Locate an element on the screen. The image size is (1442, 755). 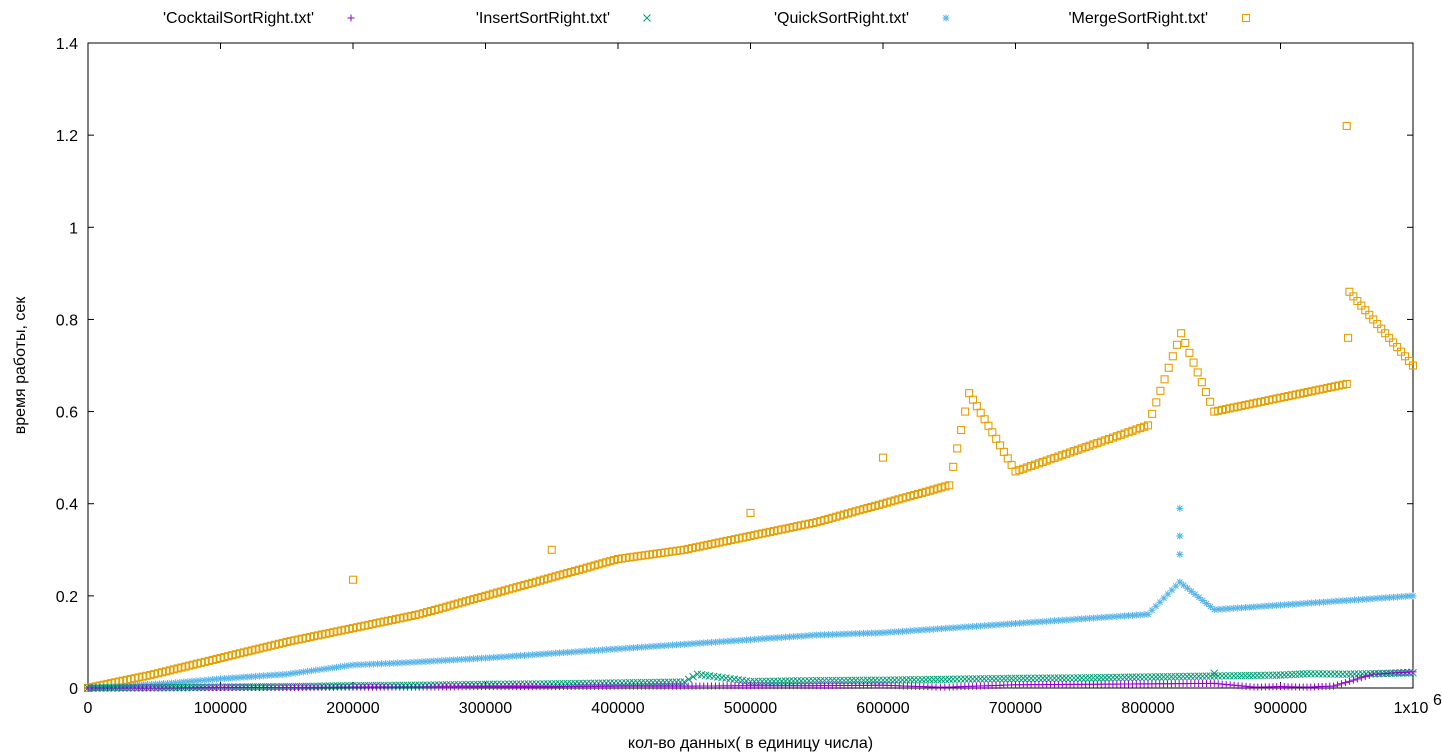
legend-label: 'QuickSortRight.txt' is located at coordinates (841, 18).